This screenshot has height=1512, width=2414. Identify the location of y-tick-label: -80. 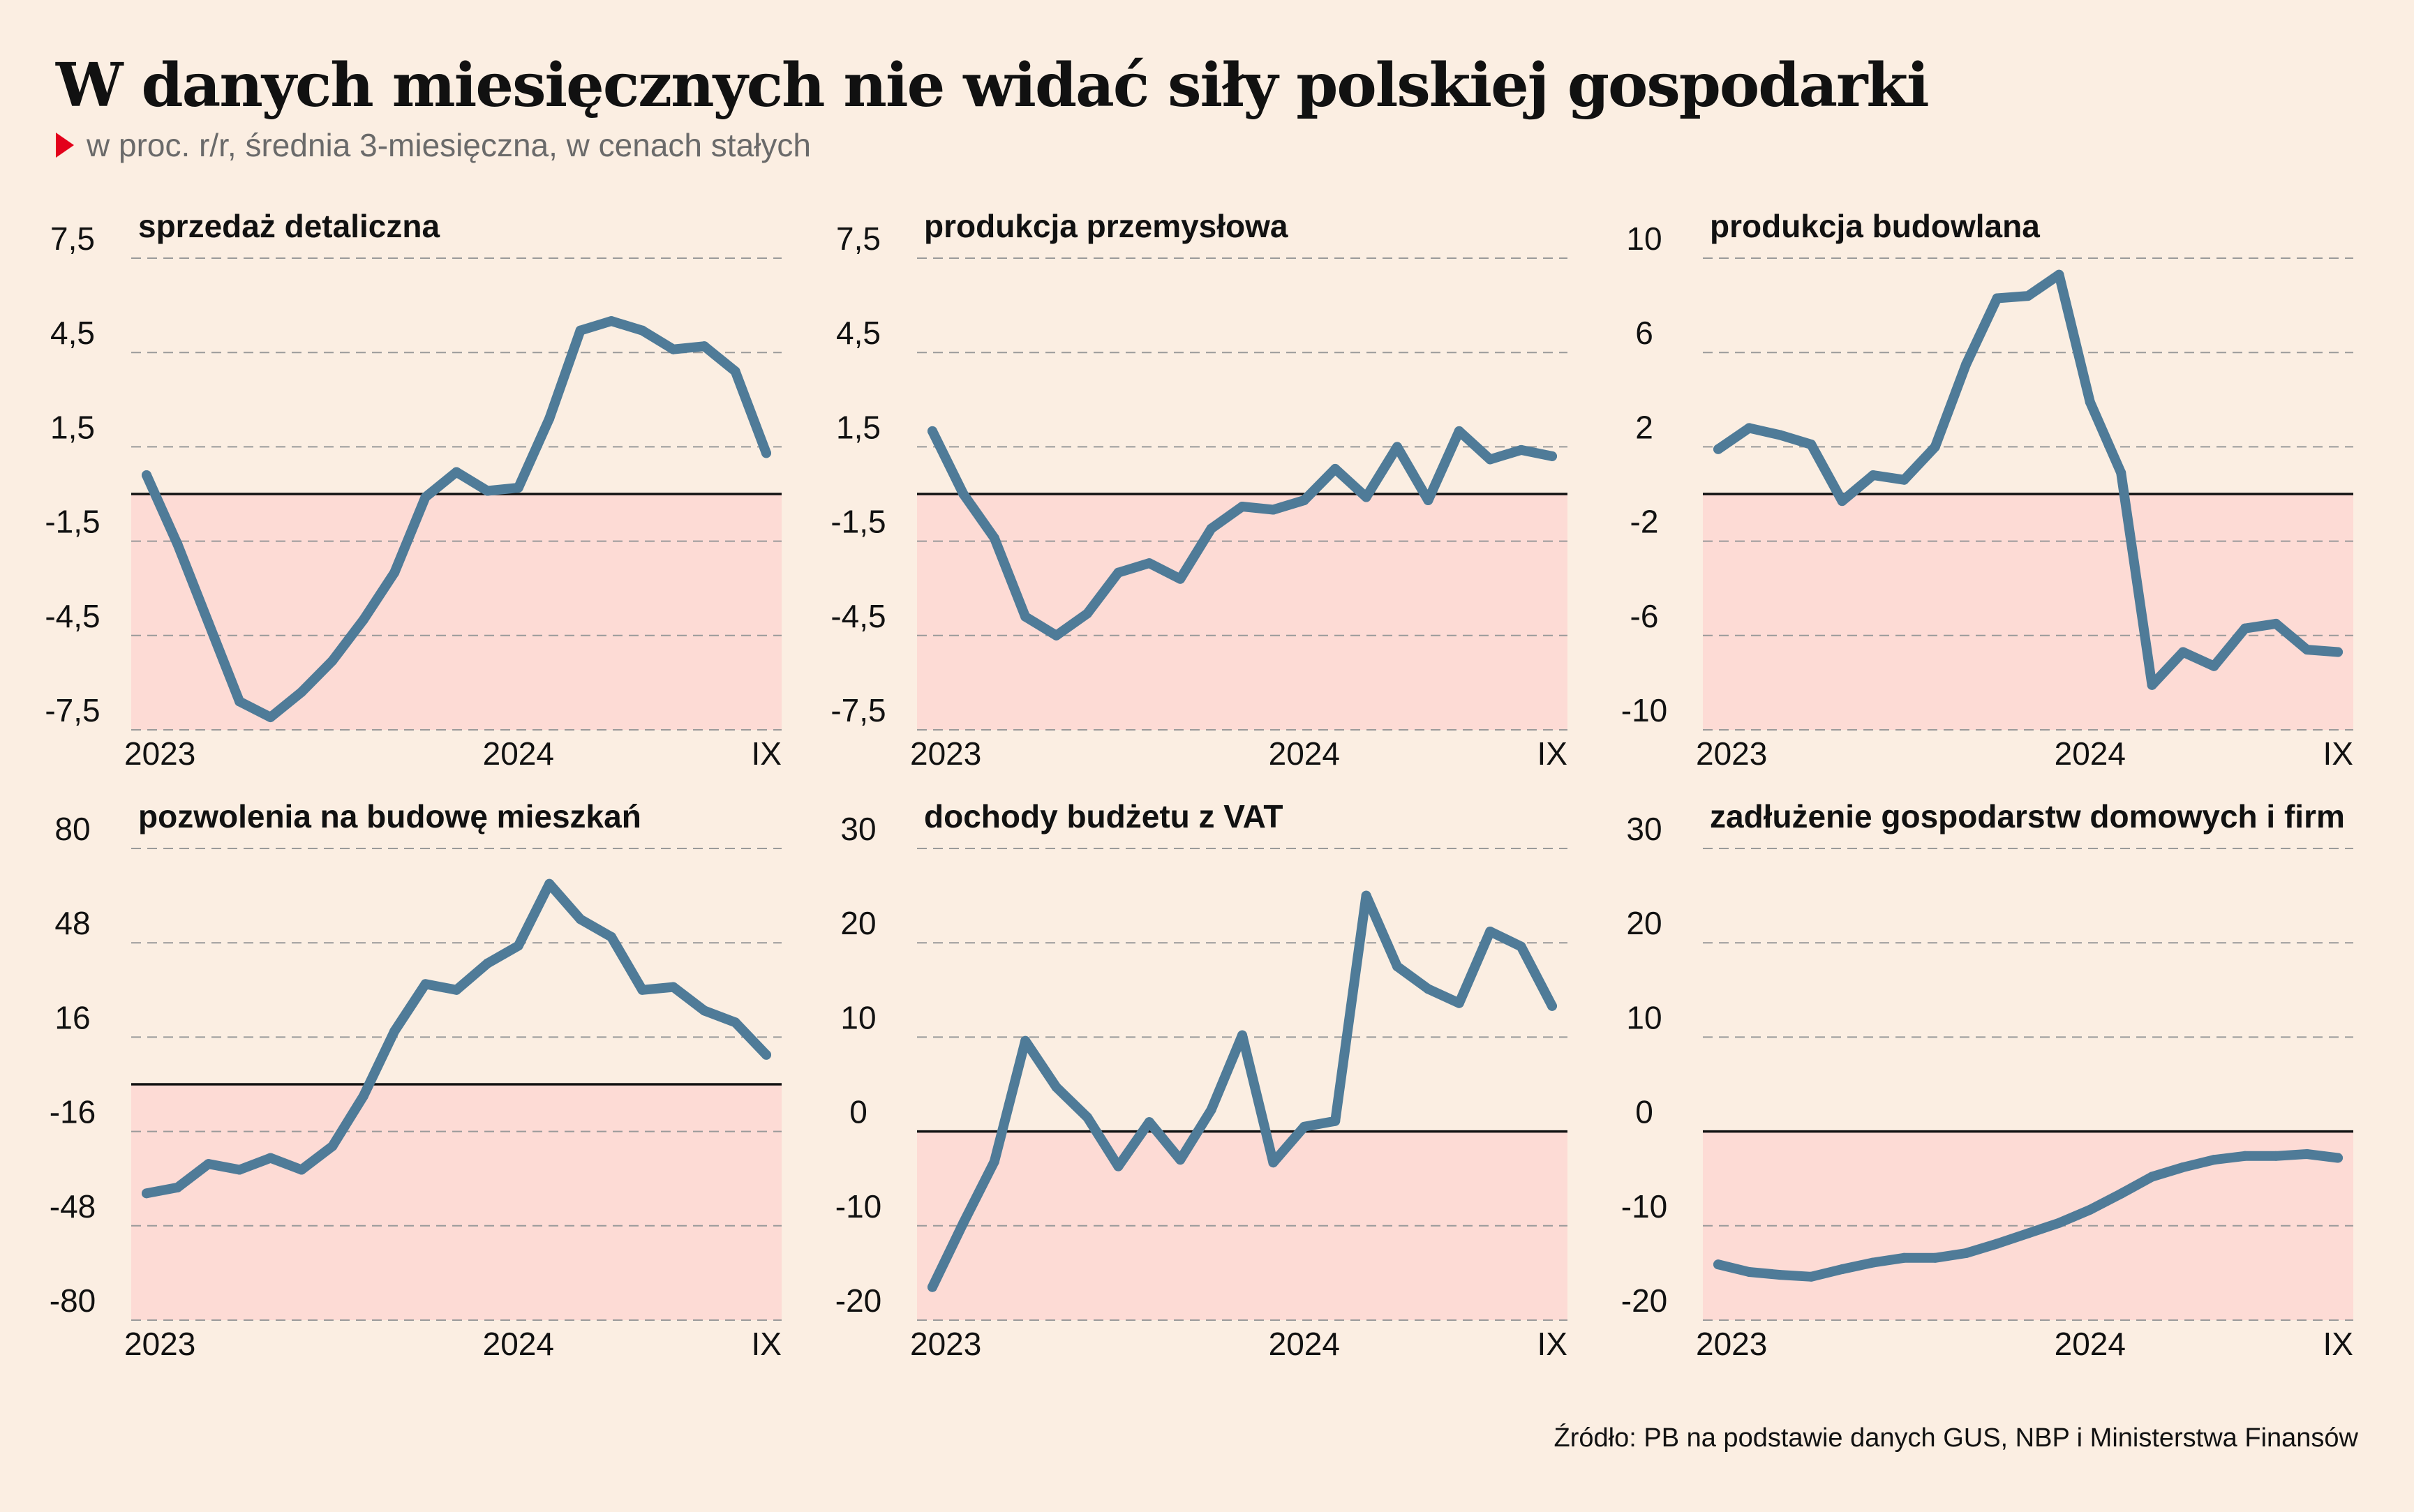
(73, 1300).